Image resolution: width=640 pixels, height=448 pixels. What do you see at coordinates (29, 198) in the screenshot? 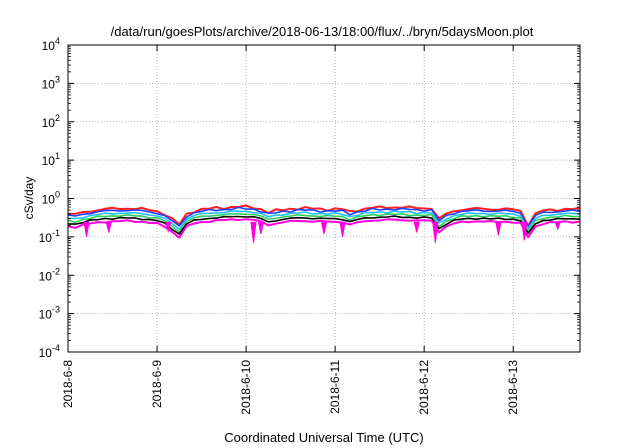
I see `y-axis-label: cSv/day` at bounding box center [29, 198].